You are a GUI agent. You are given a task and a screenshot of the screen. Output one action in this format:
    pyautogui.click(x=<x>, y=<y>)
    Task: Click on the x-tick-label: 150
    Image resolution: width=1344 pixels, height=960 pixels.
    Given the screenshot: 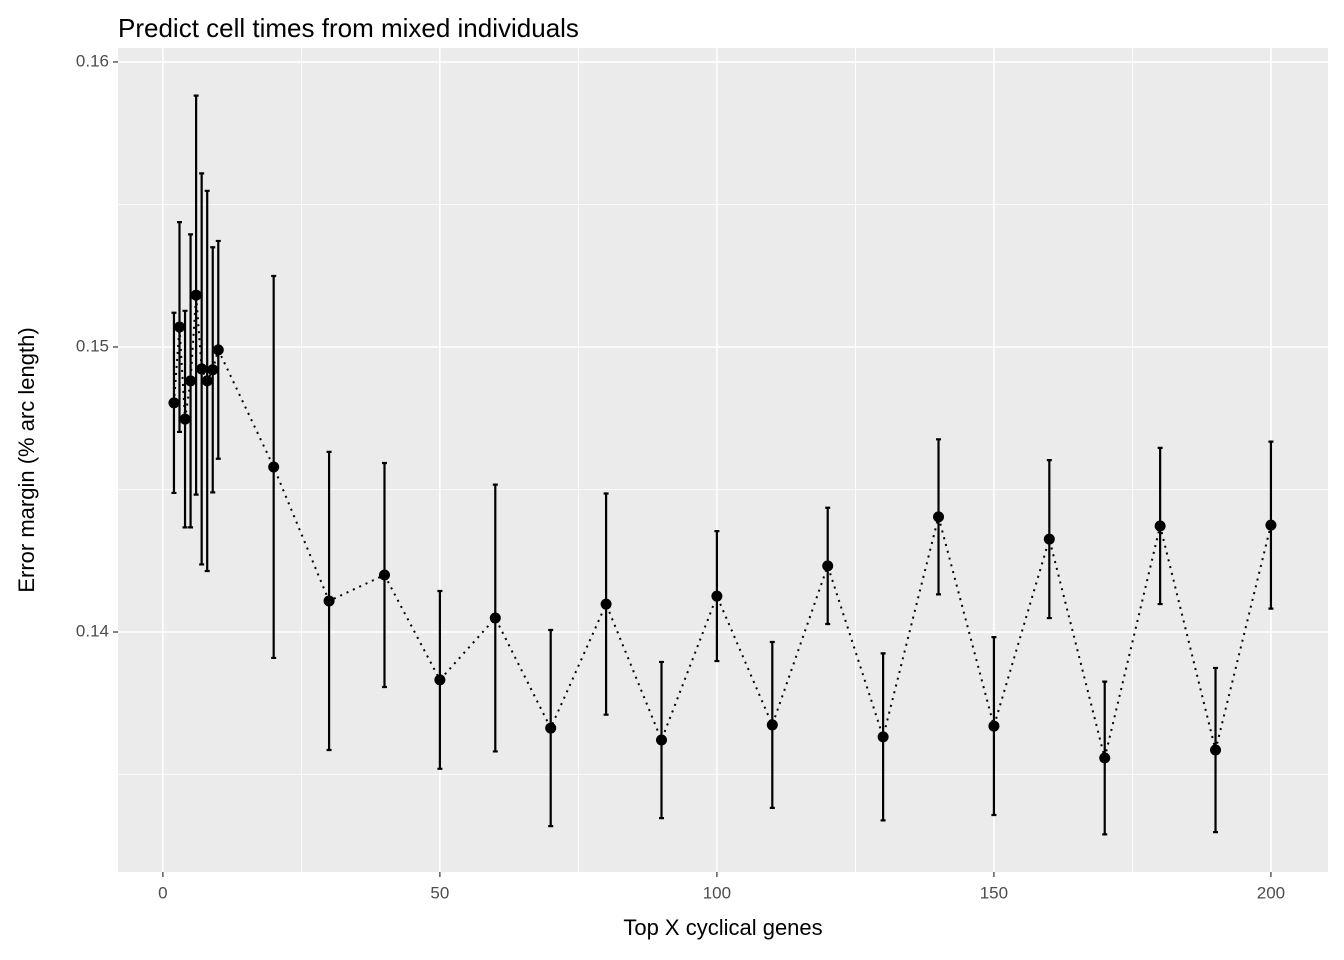 What is the action you would take?
    pyautogui.click(x=994, y=892)
    